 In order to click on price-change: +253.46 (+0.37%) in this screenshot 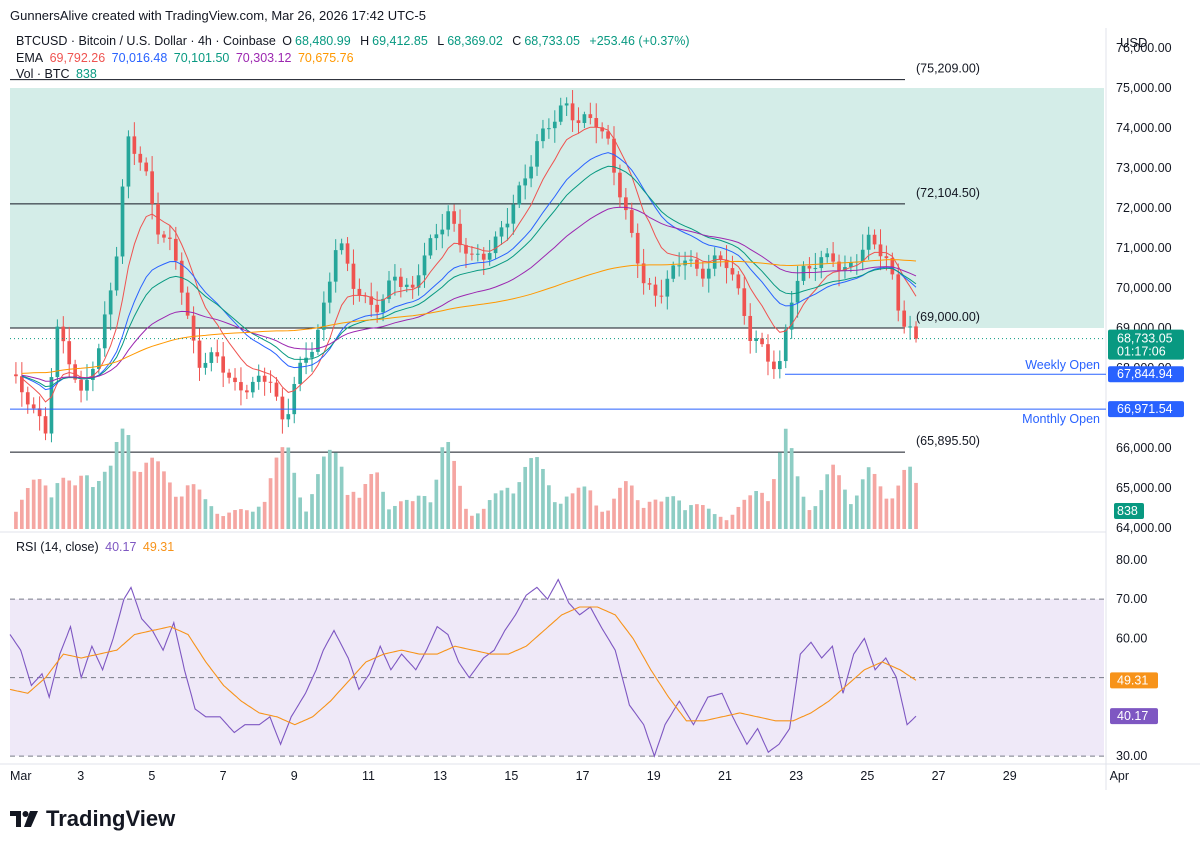, I will do `click(639, 41)`.